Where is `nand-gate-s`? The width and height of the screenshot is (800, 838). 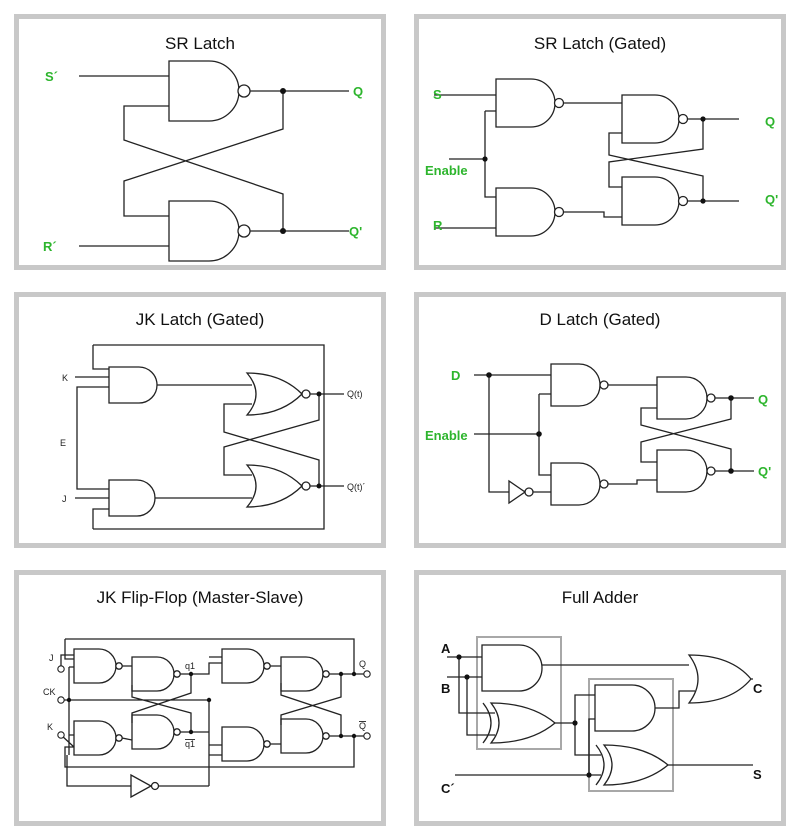 nand-gate-s is located at coordinates (525, 103).